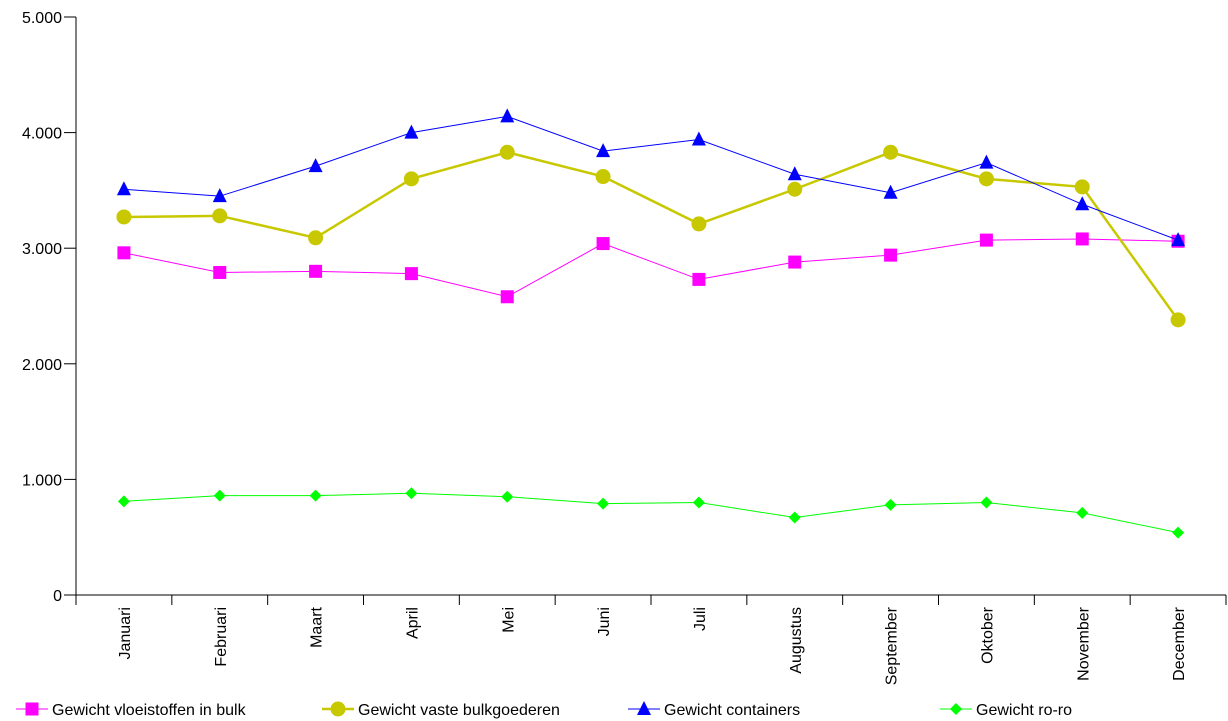 This screenshot has height=721, width=1228. Describe the element at coordinates (732, 710) in the screenshot. I see `legend-label: Gewicht containers` at that location.